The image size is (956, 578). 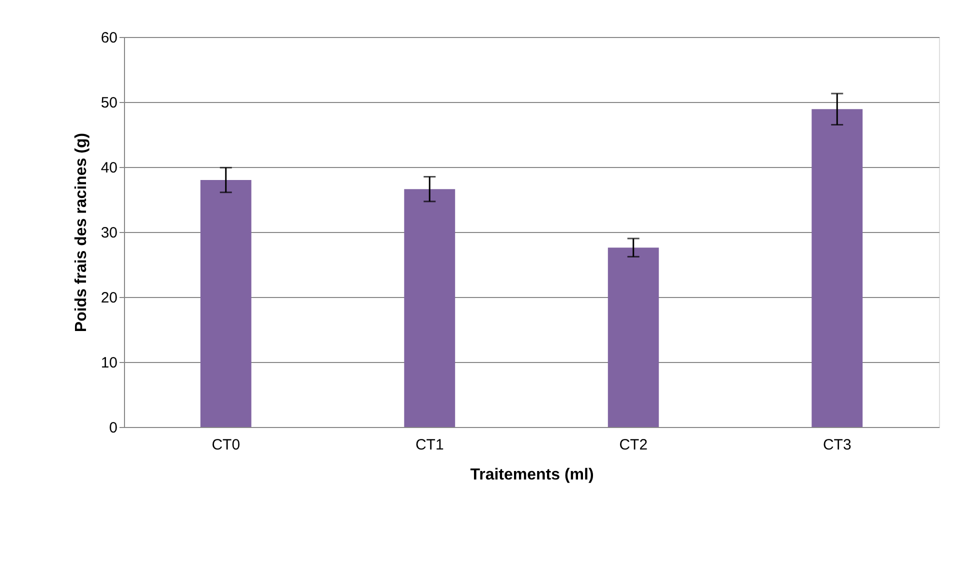 What do you see at coordinates (226, 445) in the screenshot?
I see `x-tick-label: CT0` at bounding box center [226, 445].